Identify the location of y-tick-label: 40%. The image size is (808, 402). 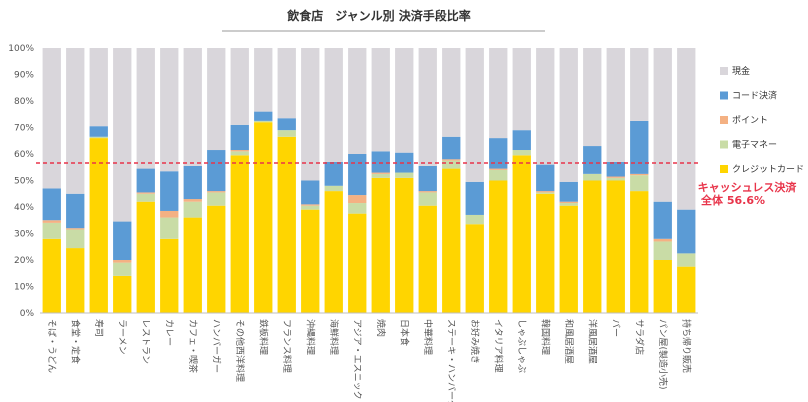
(24, 208).